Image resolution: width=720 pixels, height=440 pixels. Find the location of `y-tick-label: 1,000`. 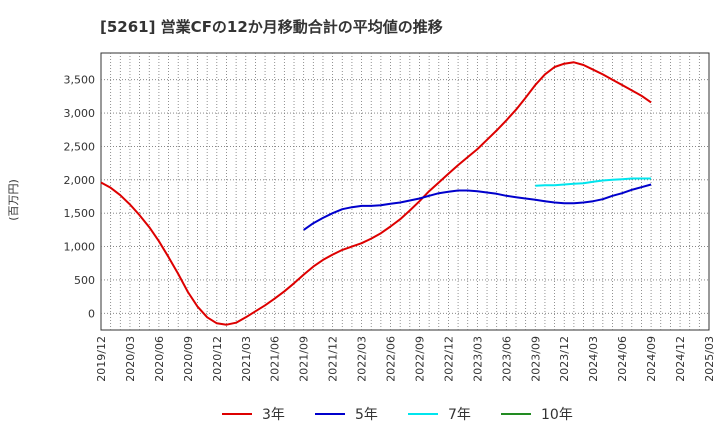

y-tick-label: 1,000 is located at coordinates (80, 247).